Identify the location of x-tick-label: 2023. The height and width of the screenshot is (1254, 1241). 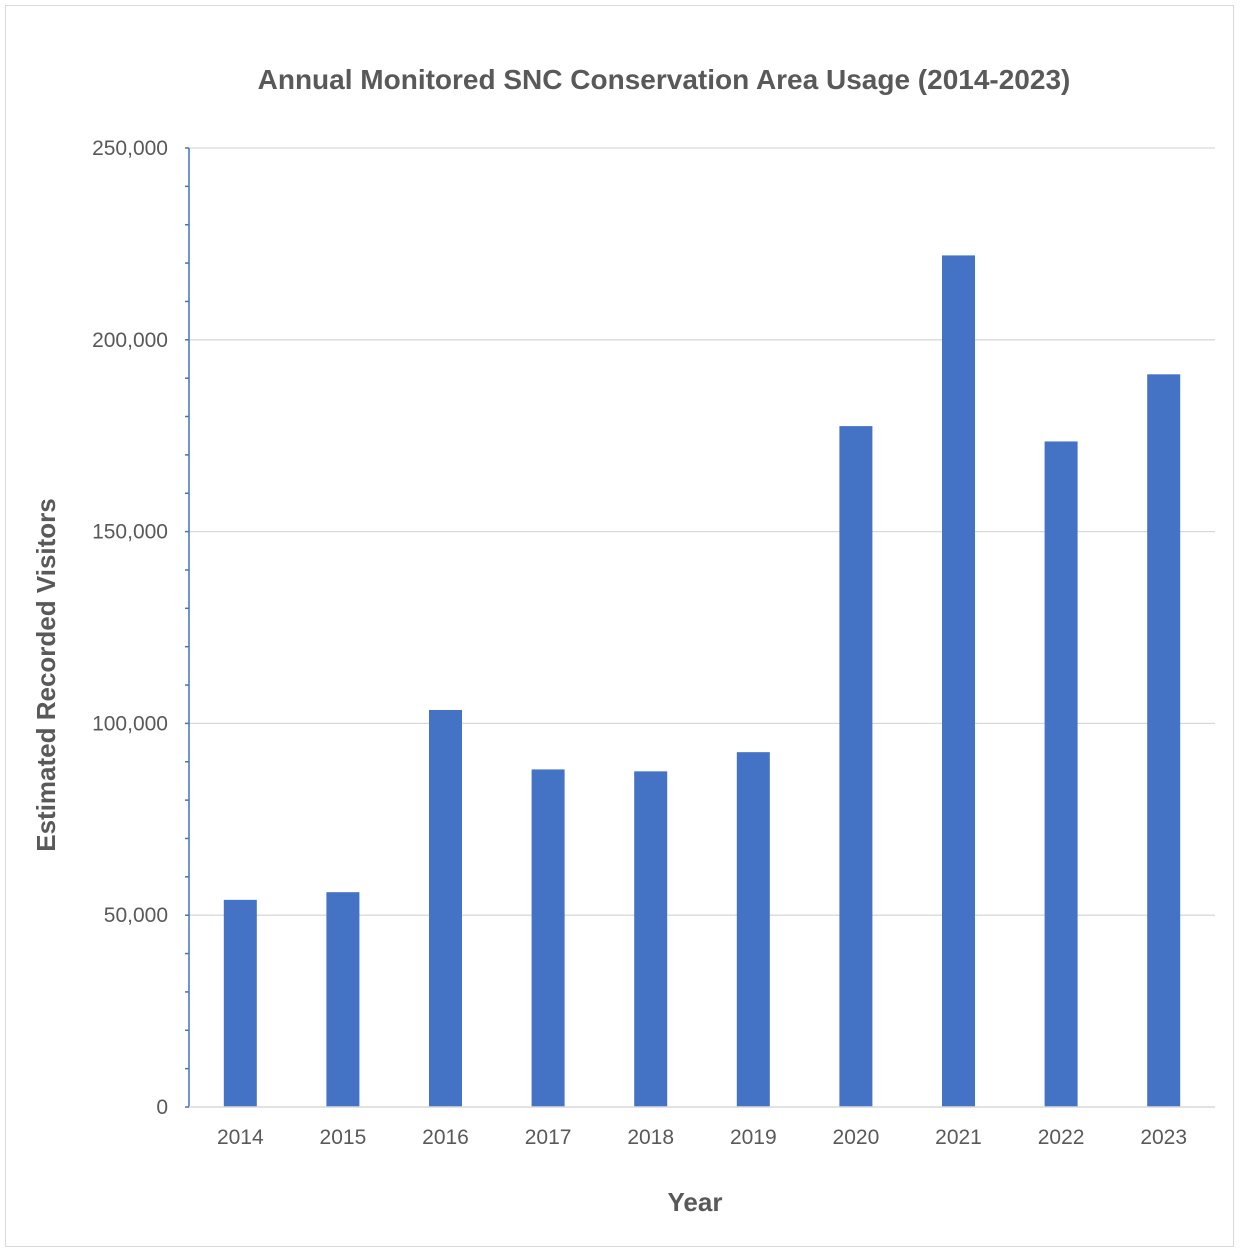
(1163, 1137).